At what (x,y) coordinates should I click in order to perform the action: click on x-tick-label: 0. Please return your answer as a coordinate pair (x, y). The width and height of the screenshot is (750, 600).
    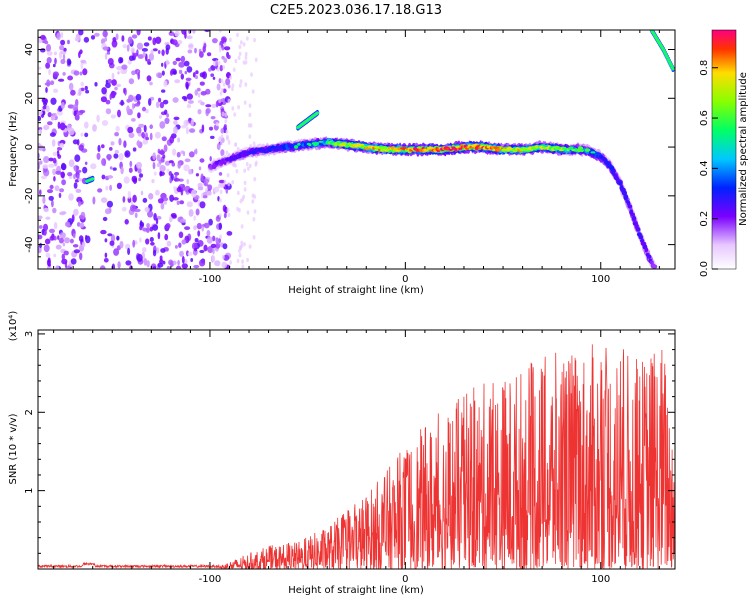
    Looking at the image, I should click on (405, 279).